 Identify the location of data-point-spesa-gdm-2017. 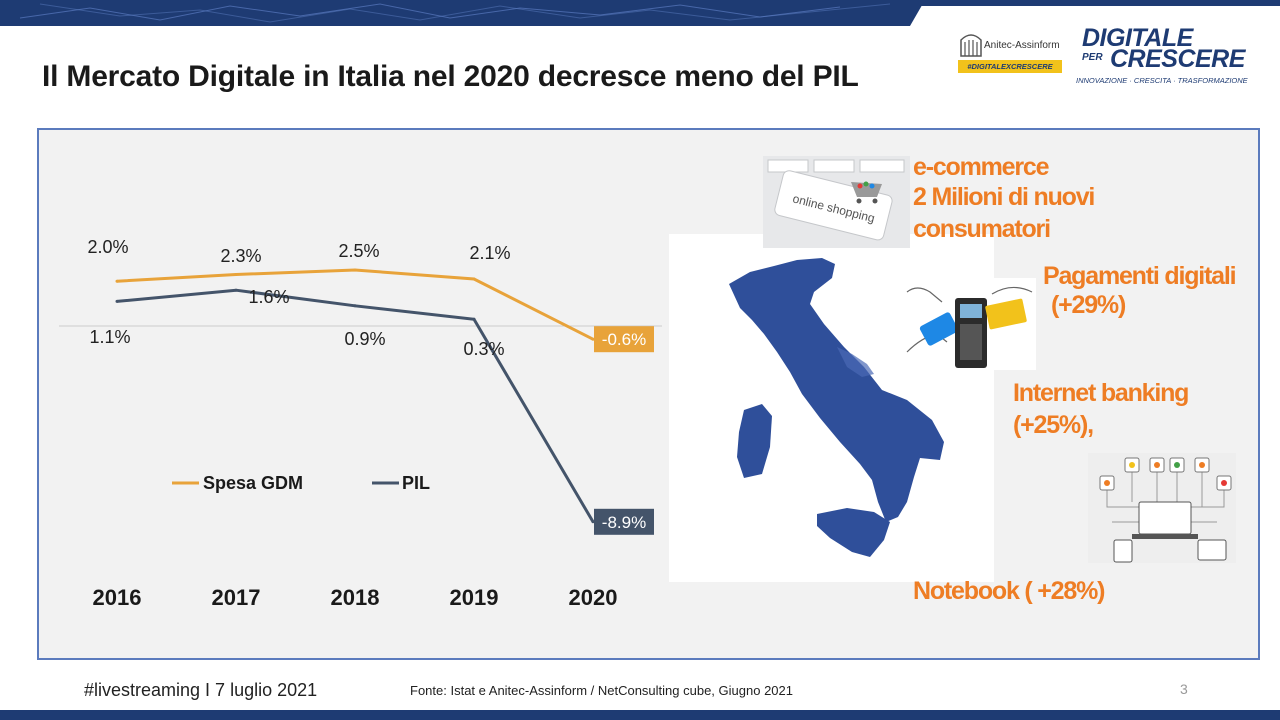
(236, 274).